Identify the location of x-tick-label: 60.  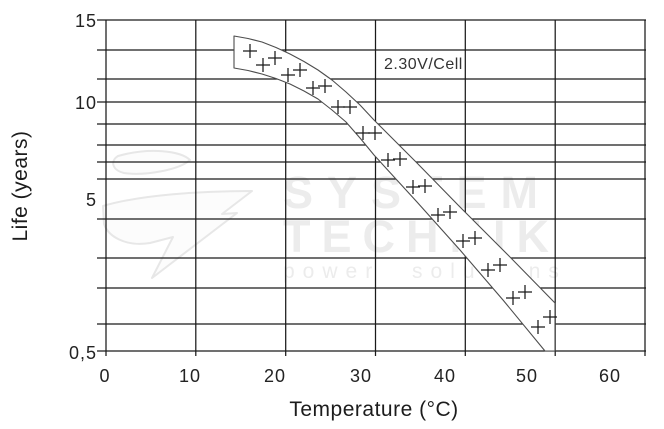
(610, 376).